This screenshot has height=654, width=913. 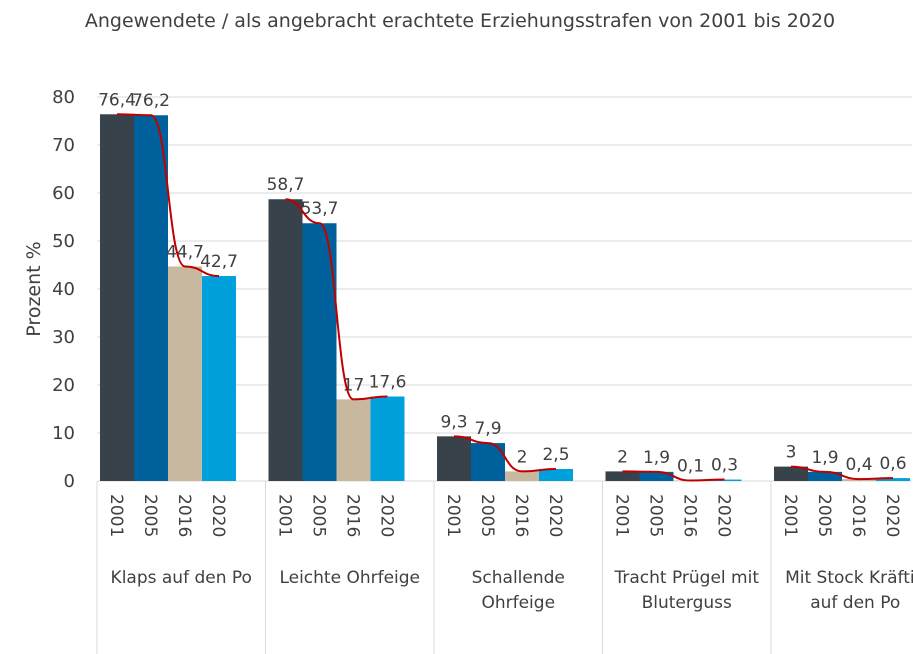 I want to click on value-label: 58,7, so click(x=286, y=185).